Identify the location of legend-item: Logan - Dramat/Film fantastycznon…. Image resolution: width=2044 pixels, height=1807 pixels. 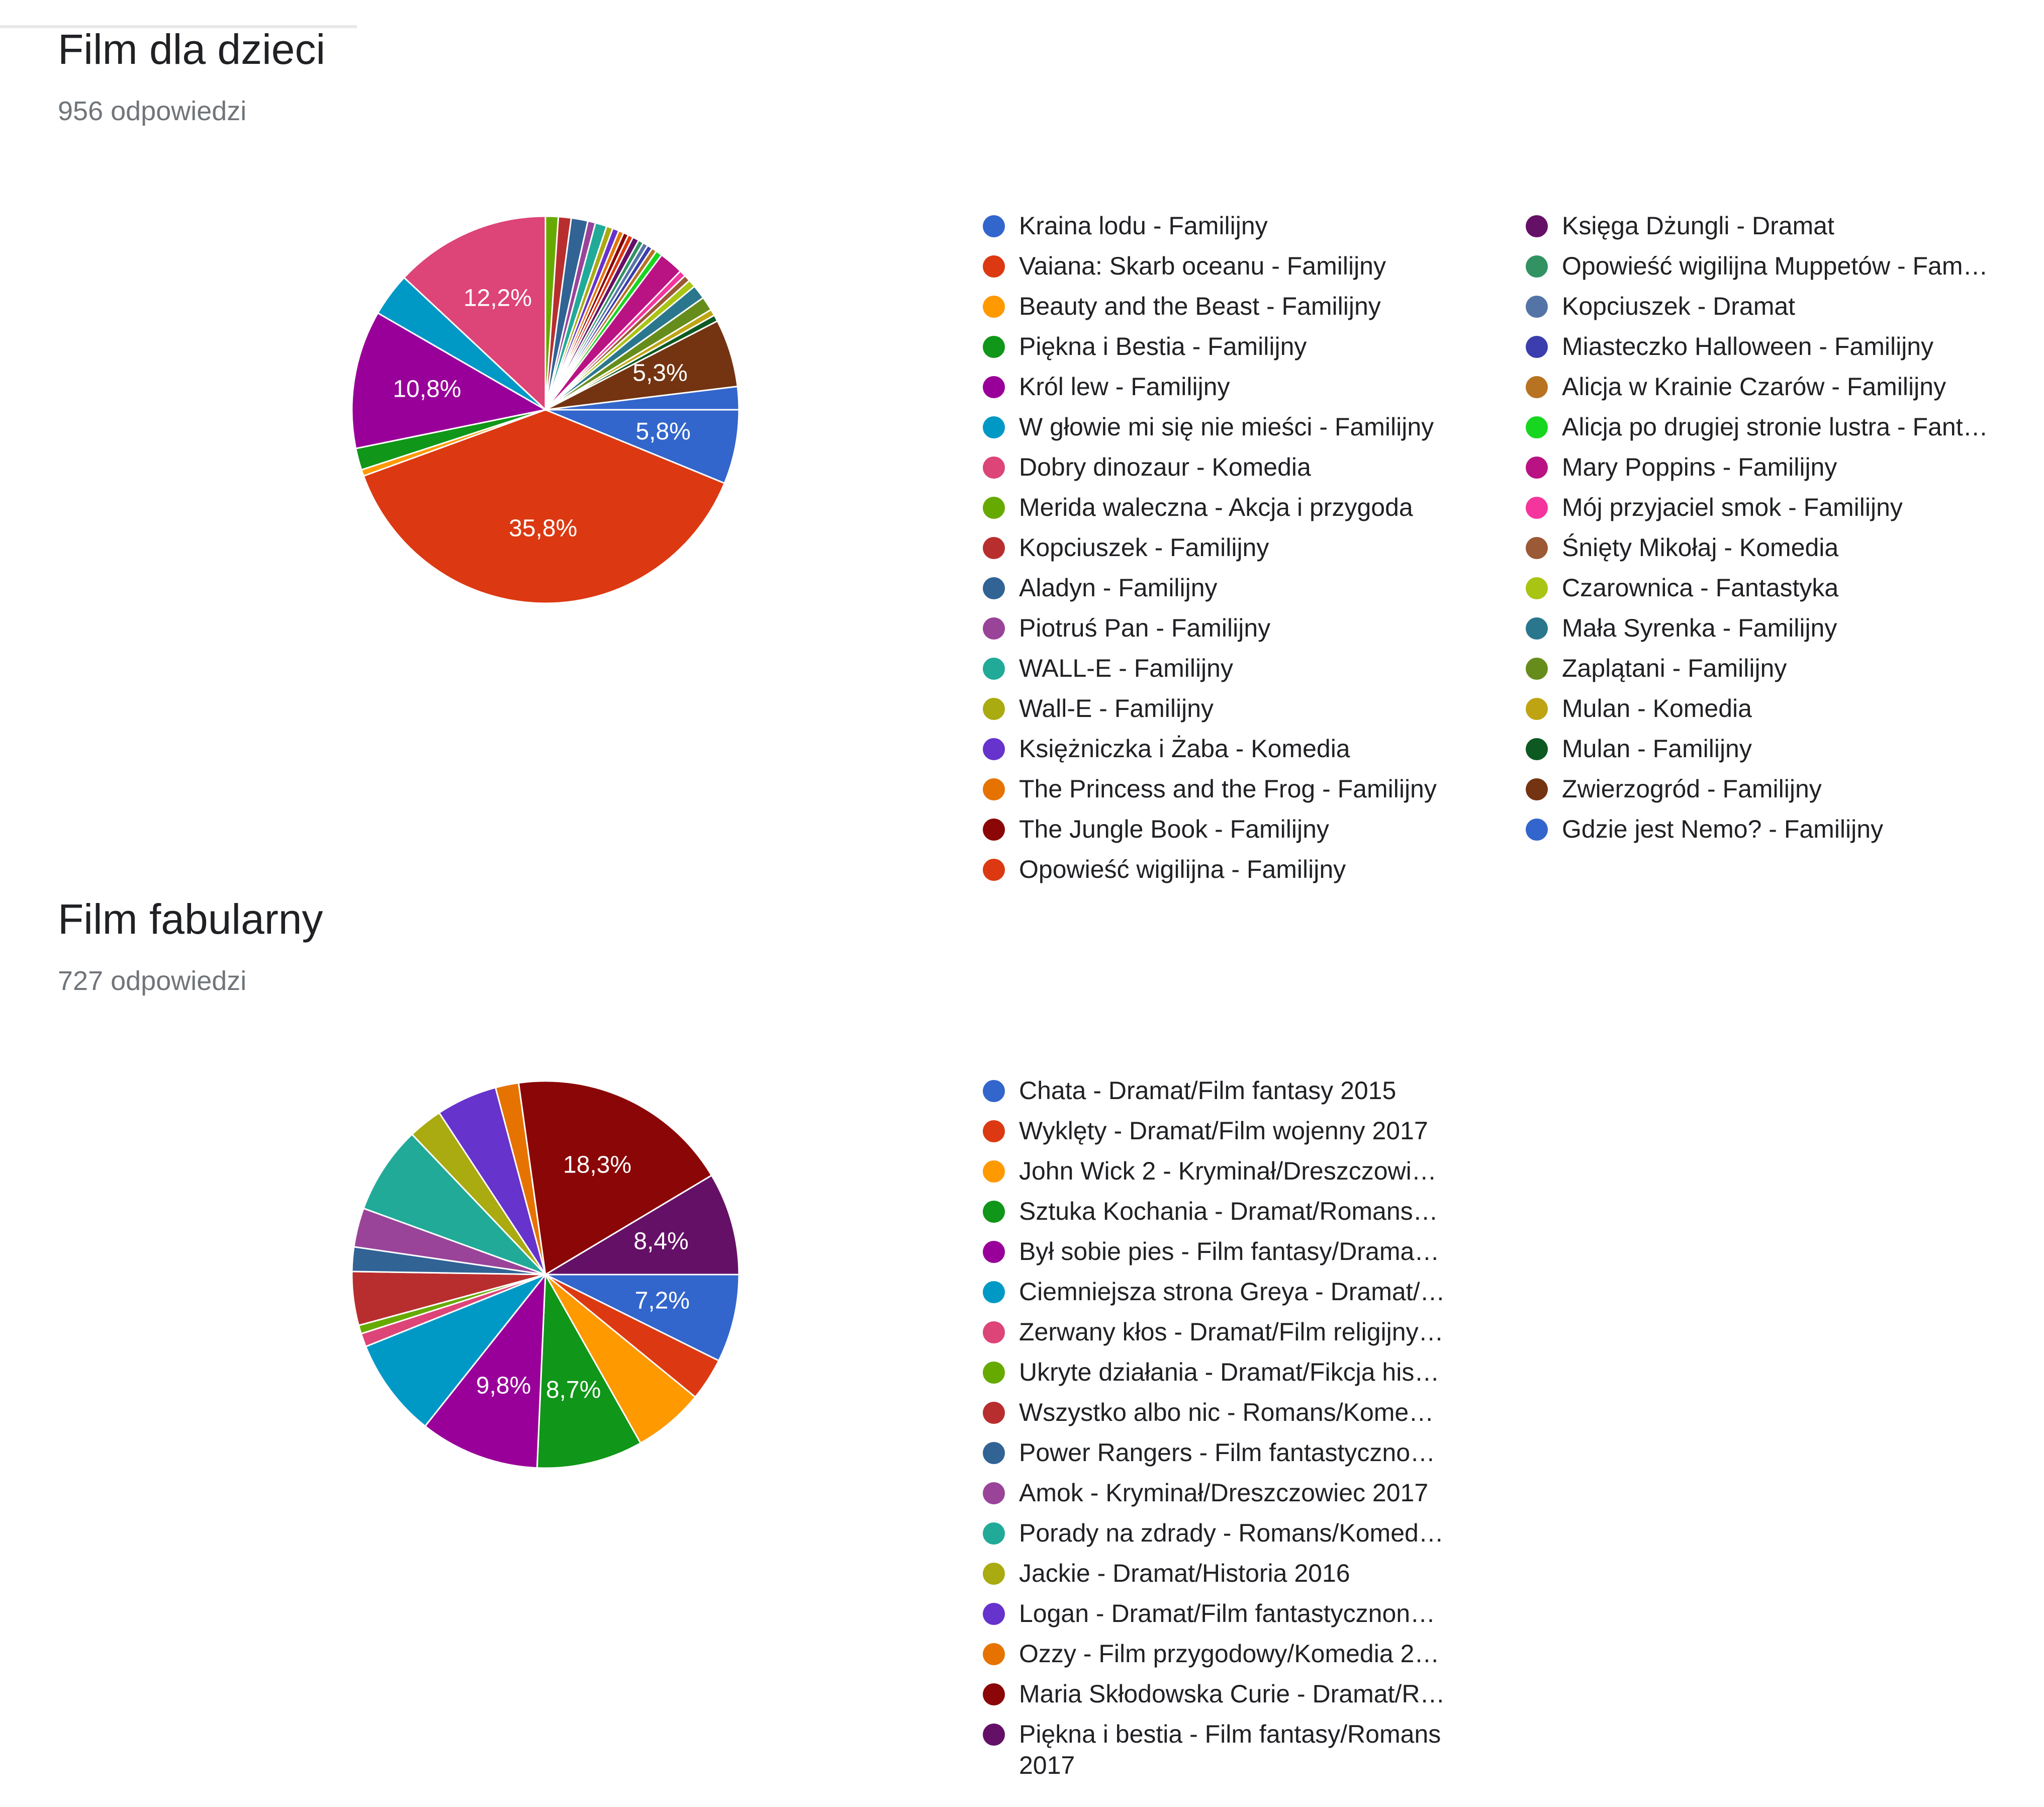
(1234, 1618).